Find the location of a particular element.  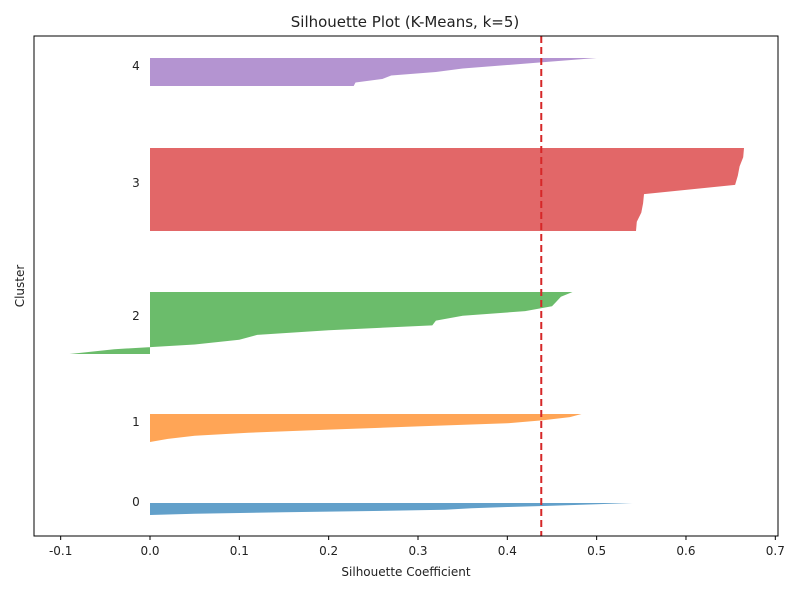

cluster-1-label: 1 is located at coordinates (136, 422).